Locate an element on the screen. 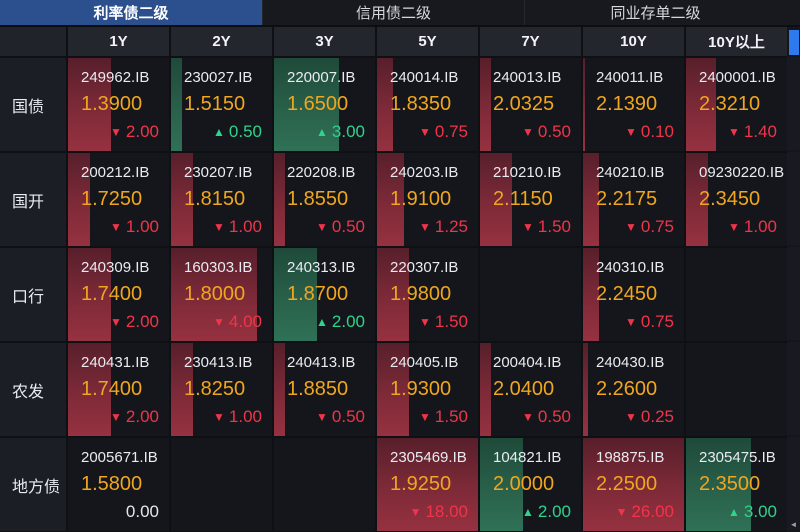 The width and height of the screenshot is (800, 532). bond-yield: 2.3210 is located at coordinates (730, 104).